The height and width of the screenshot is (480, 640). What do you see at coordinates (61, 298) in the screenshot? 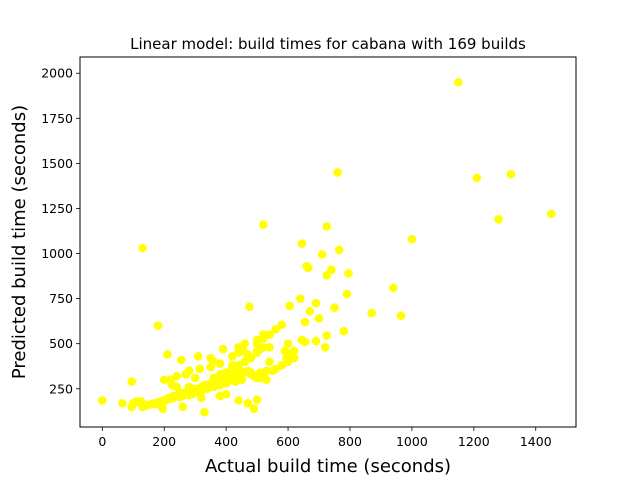
I see `y-tick-label: 750` at bounding box center [61, 298].